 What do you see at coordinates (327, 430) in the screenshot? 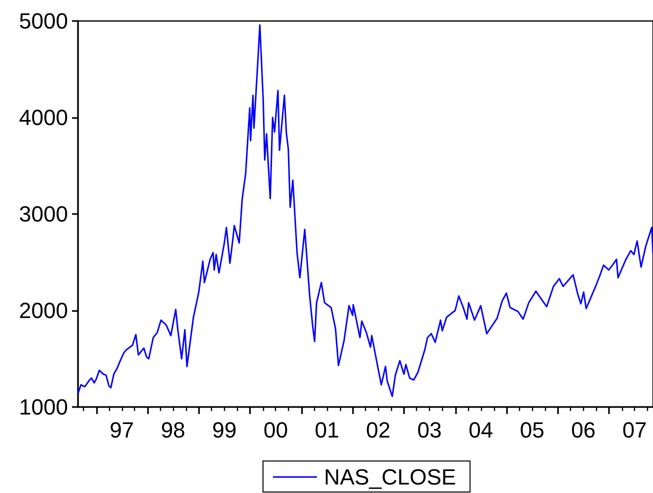
I see `x-tick-label: 01` at bounding box center [327, 430].